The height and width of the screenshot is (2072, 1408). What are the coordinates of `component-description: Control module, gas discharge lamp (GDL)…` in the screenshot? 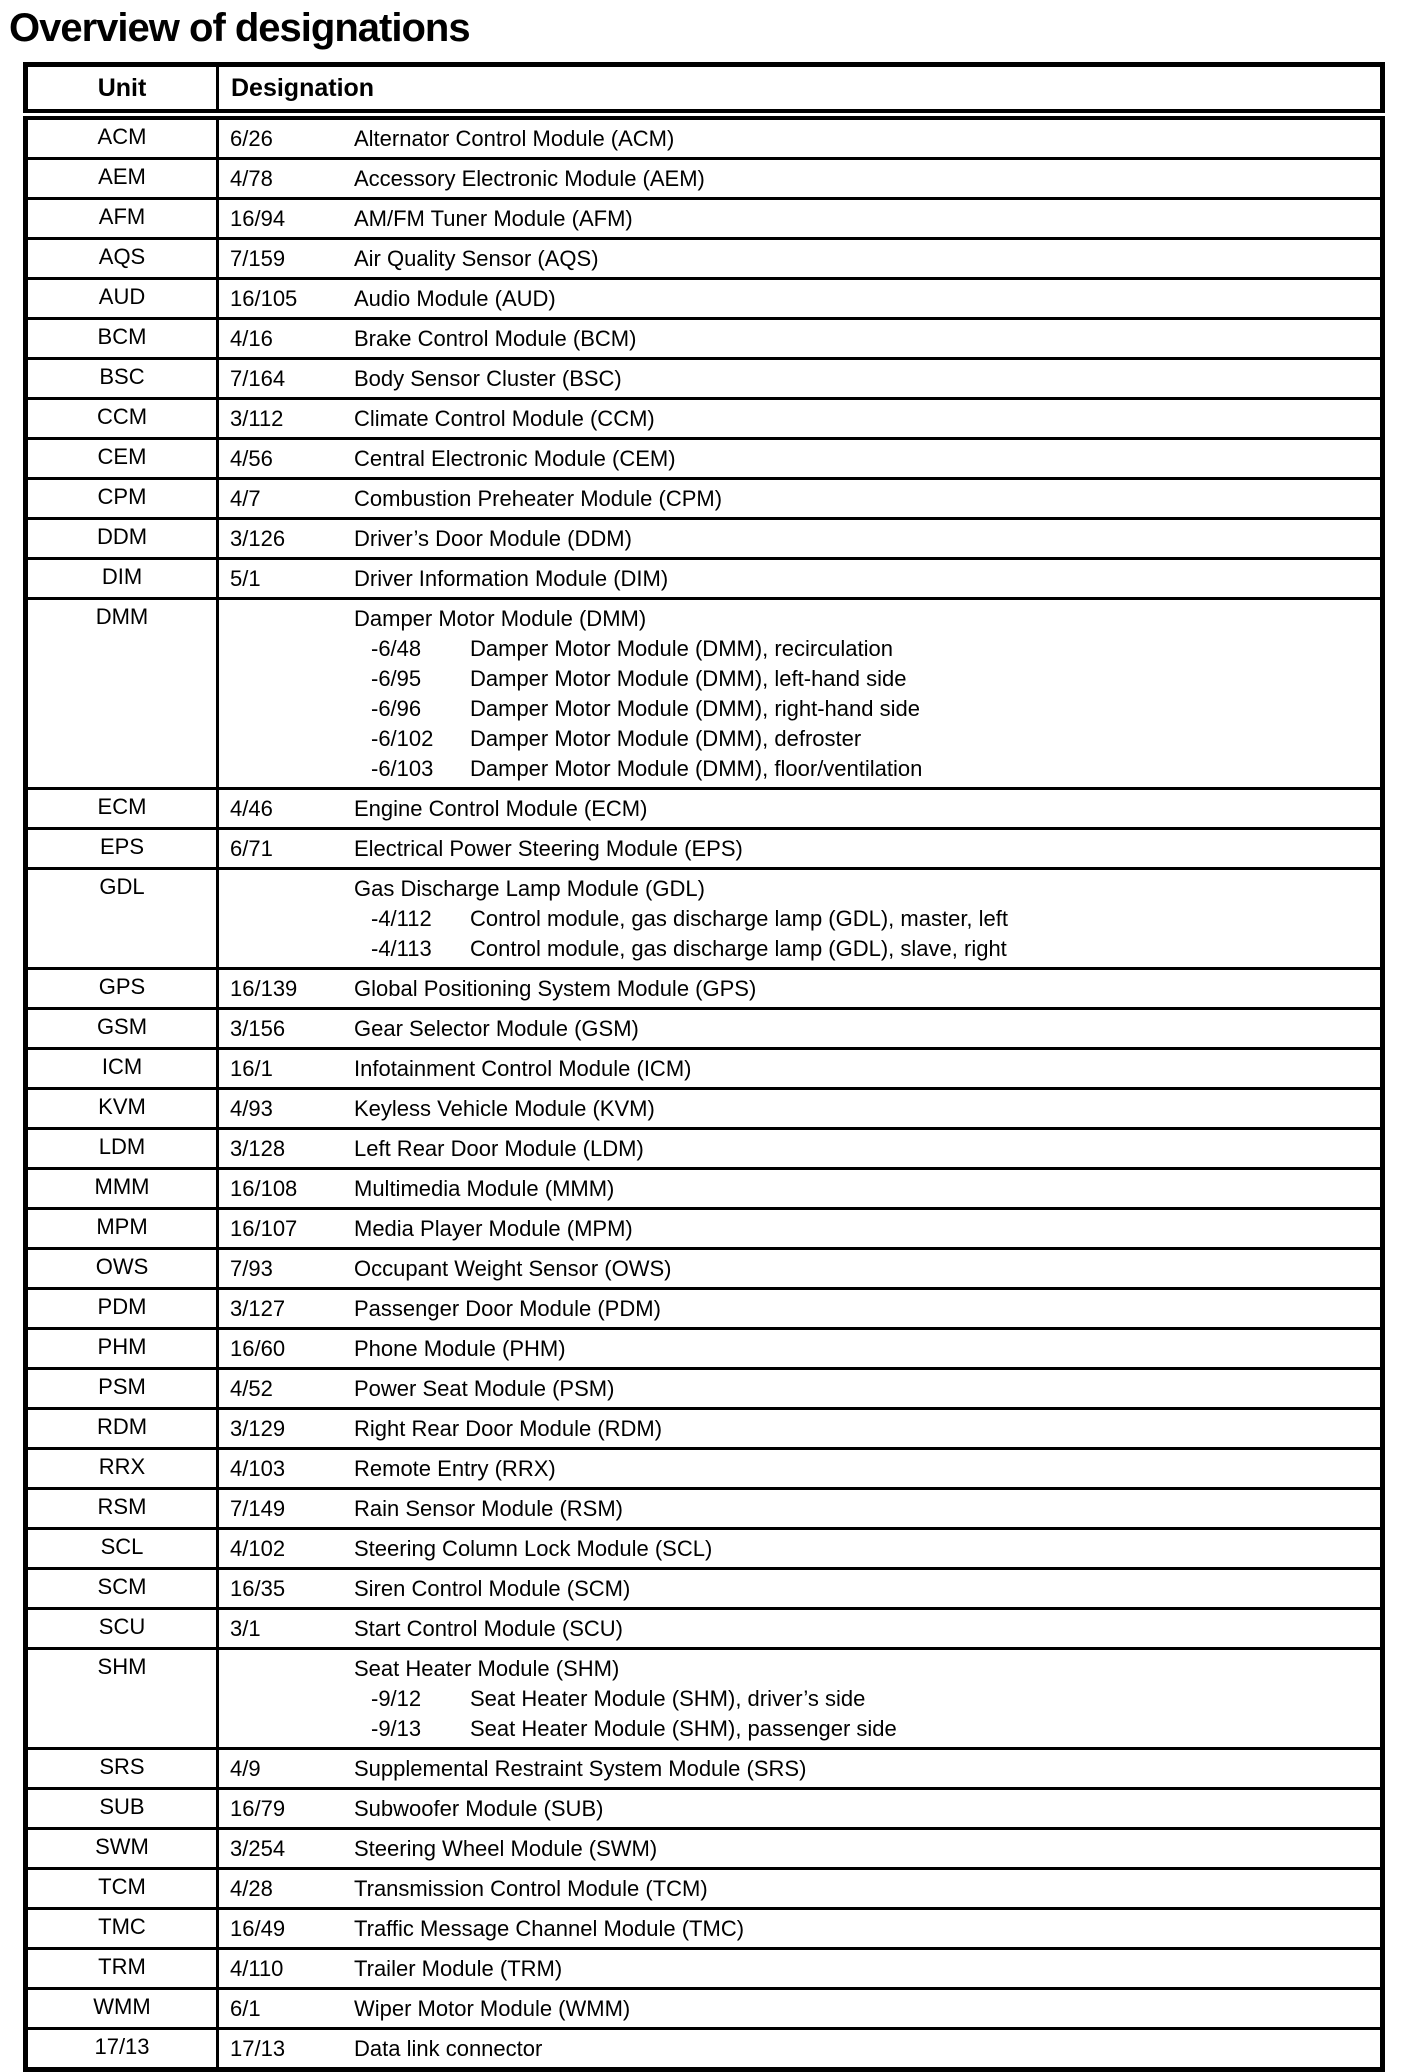 It's located at (739, 918).